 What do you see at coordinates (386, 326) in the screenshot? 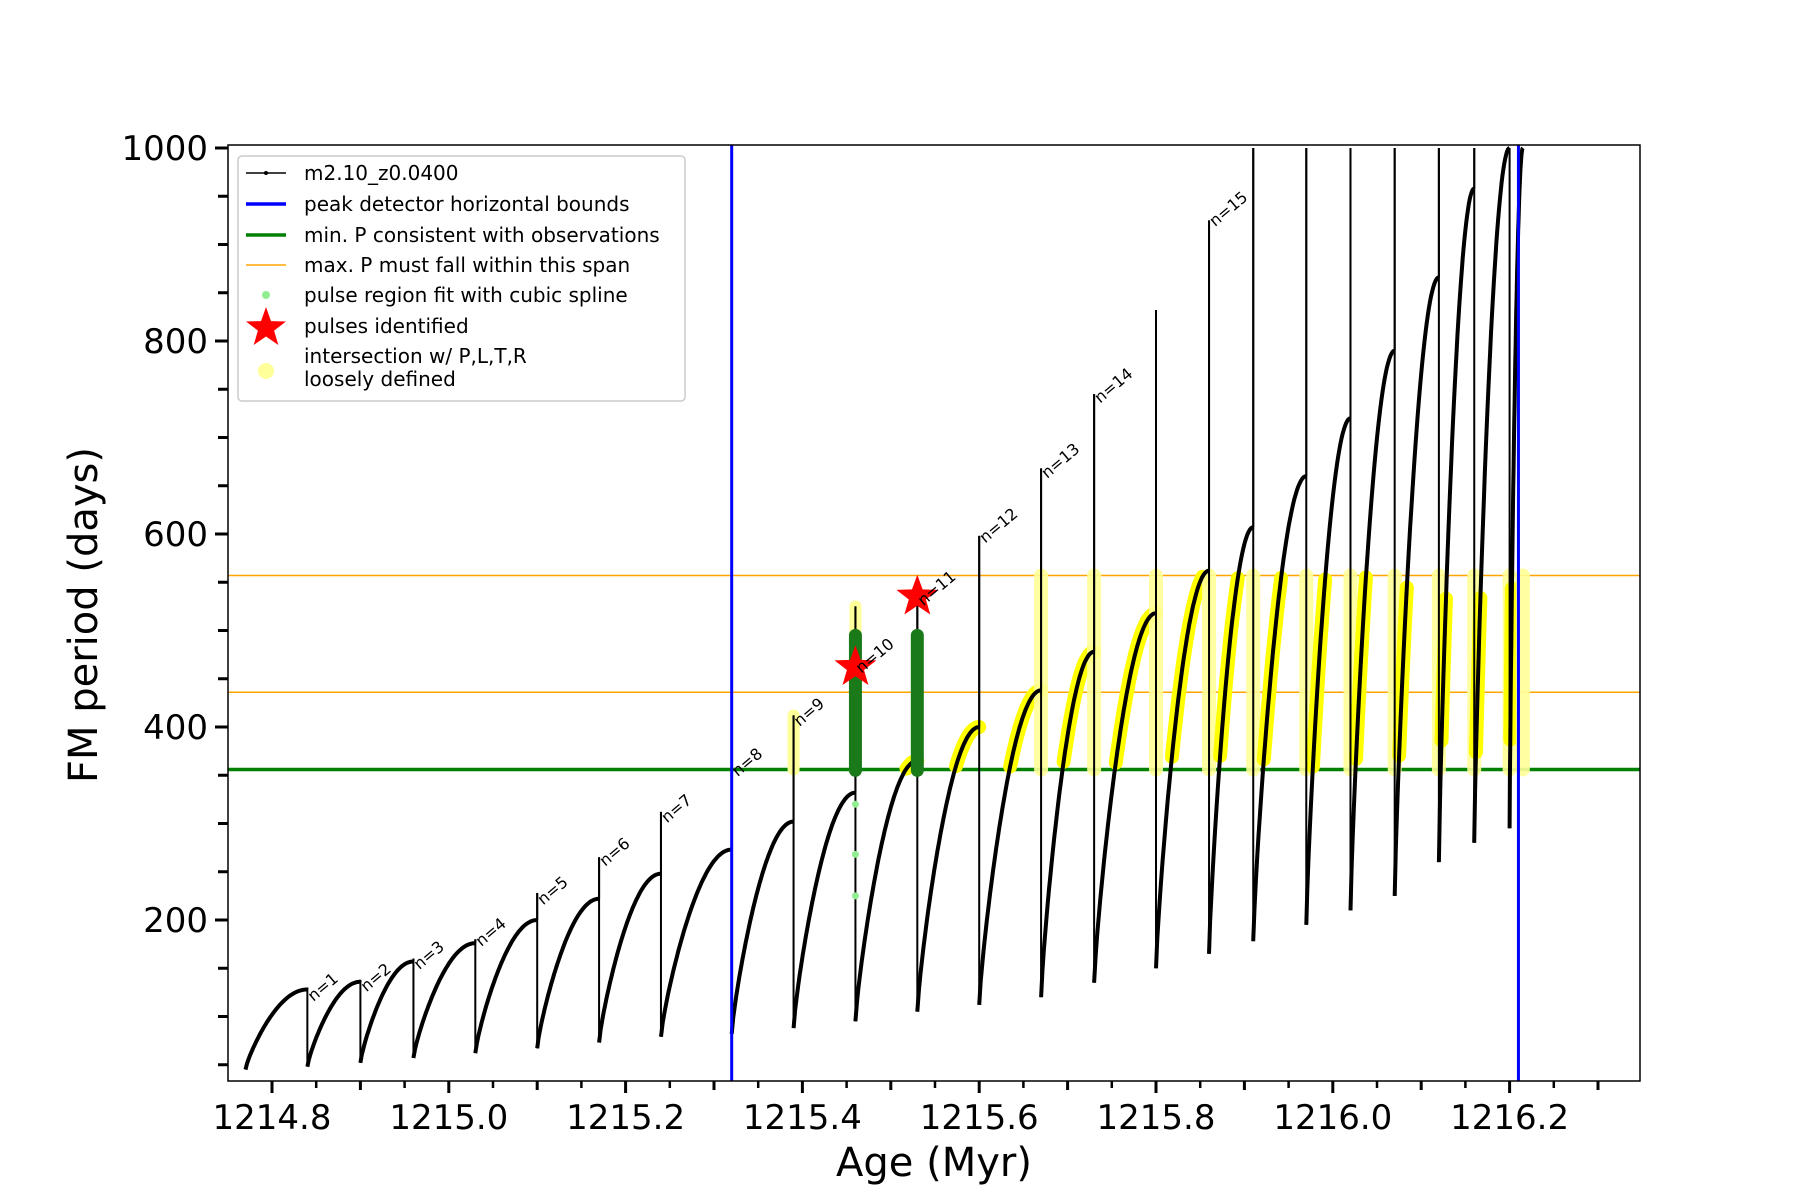
I see `legend-label: pulses identified` at bounding box center [386, 326].